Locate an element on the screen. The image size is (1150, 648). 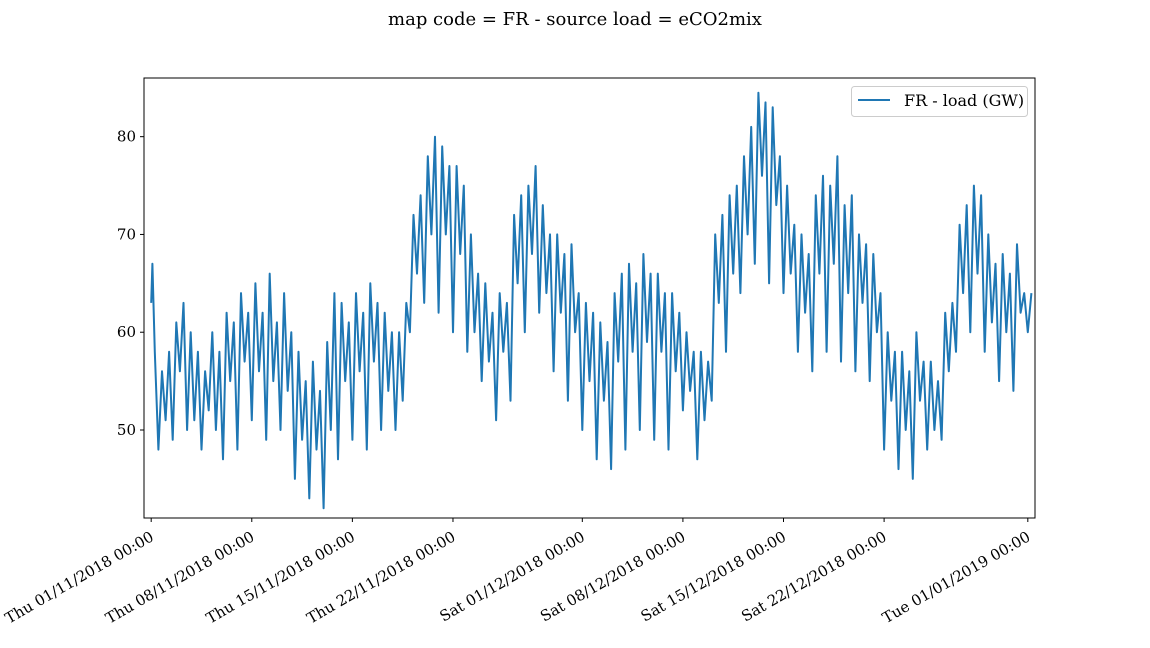
chart-title: map code = FR - source load = eCO2mix is located at coordinates (575, 19).